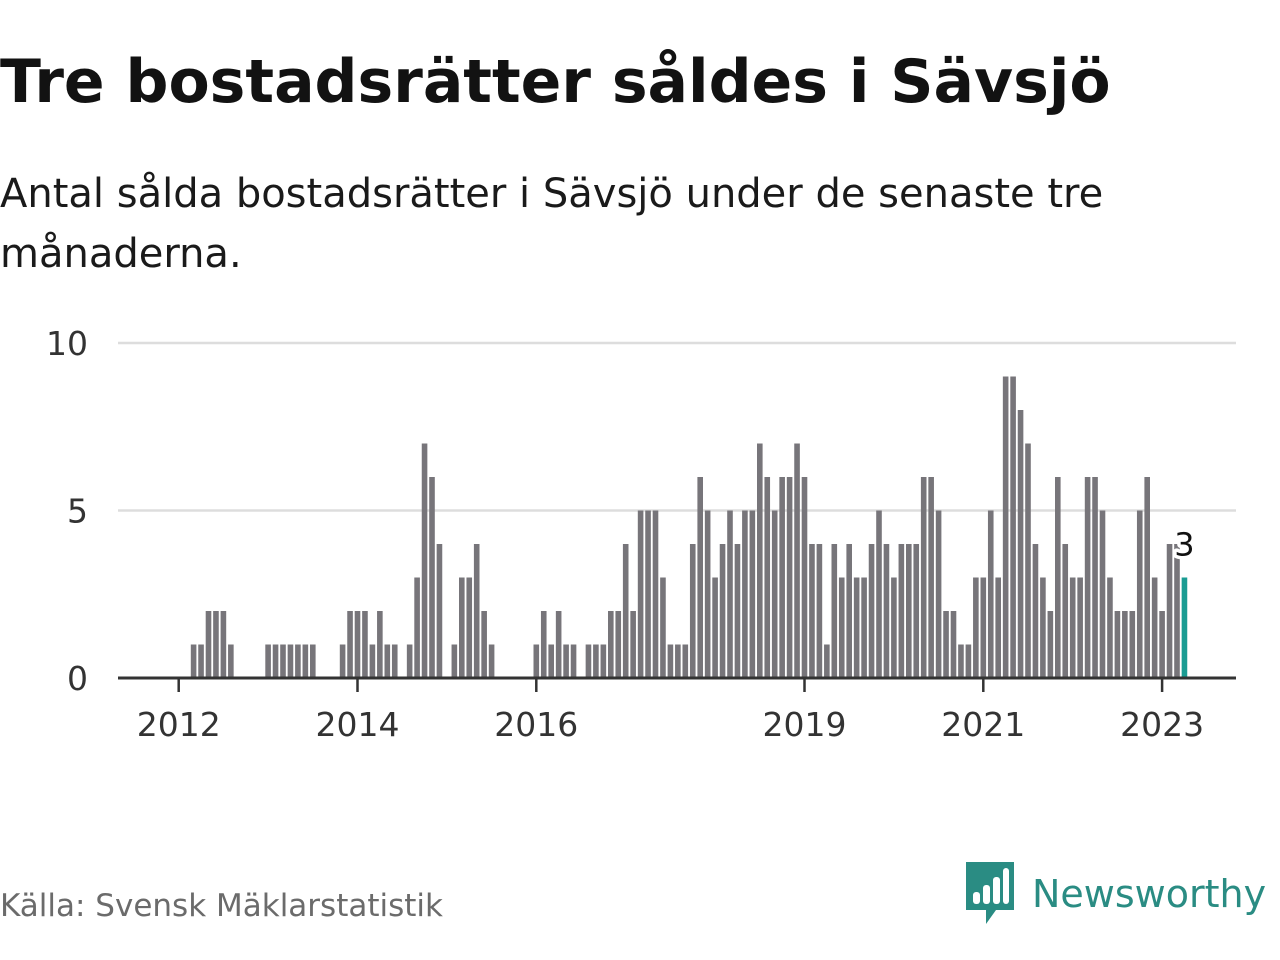  I want to click on chart-title: Tre bostadsrätter såldes i Sävsjö, so click(555, 82).